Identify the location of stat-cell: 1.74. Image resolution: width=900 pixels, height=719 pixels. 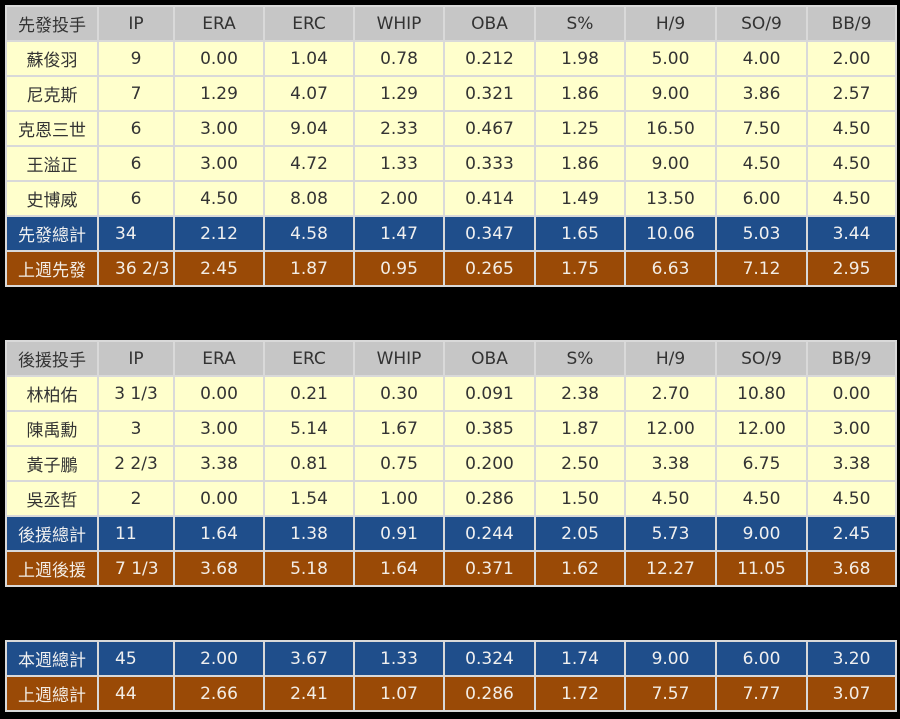
(580, 658).